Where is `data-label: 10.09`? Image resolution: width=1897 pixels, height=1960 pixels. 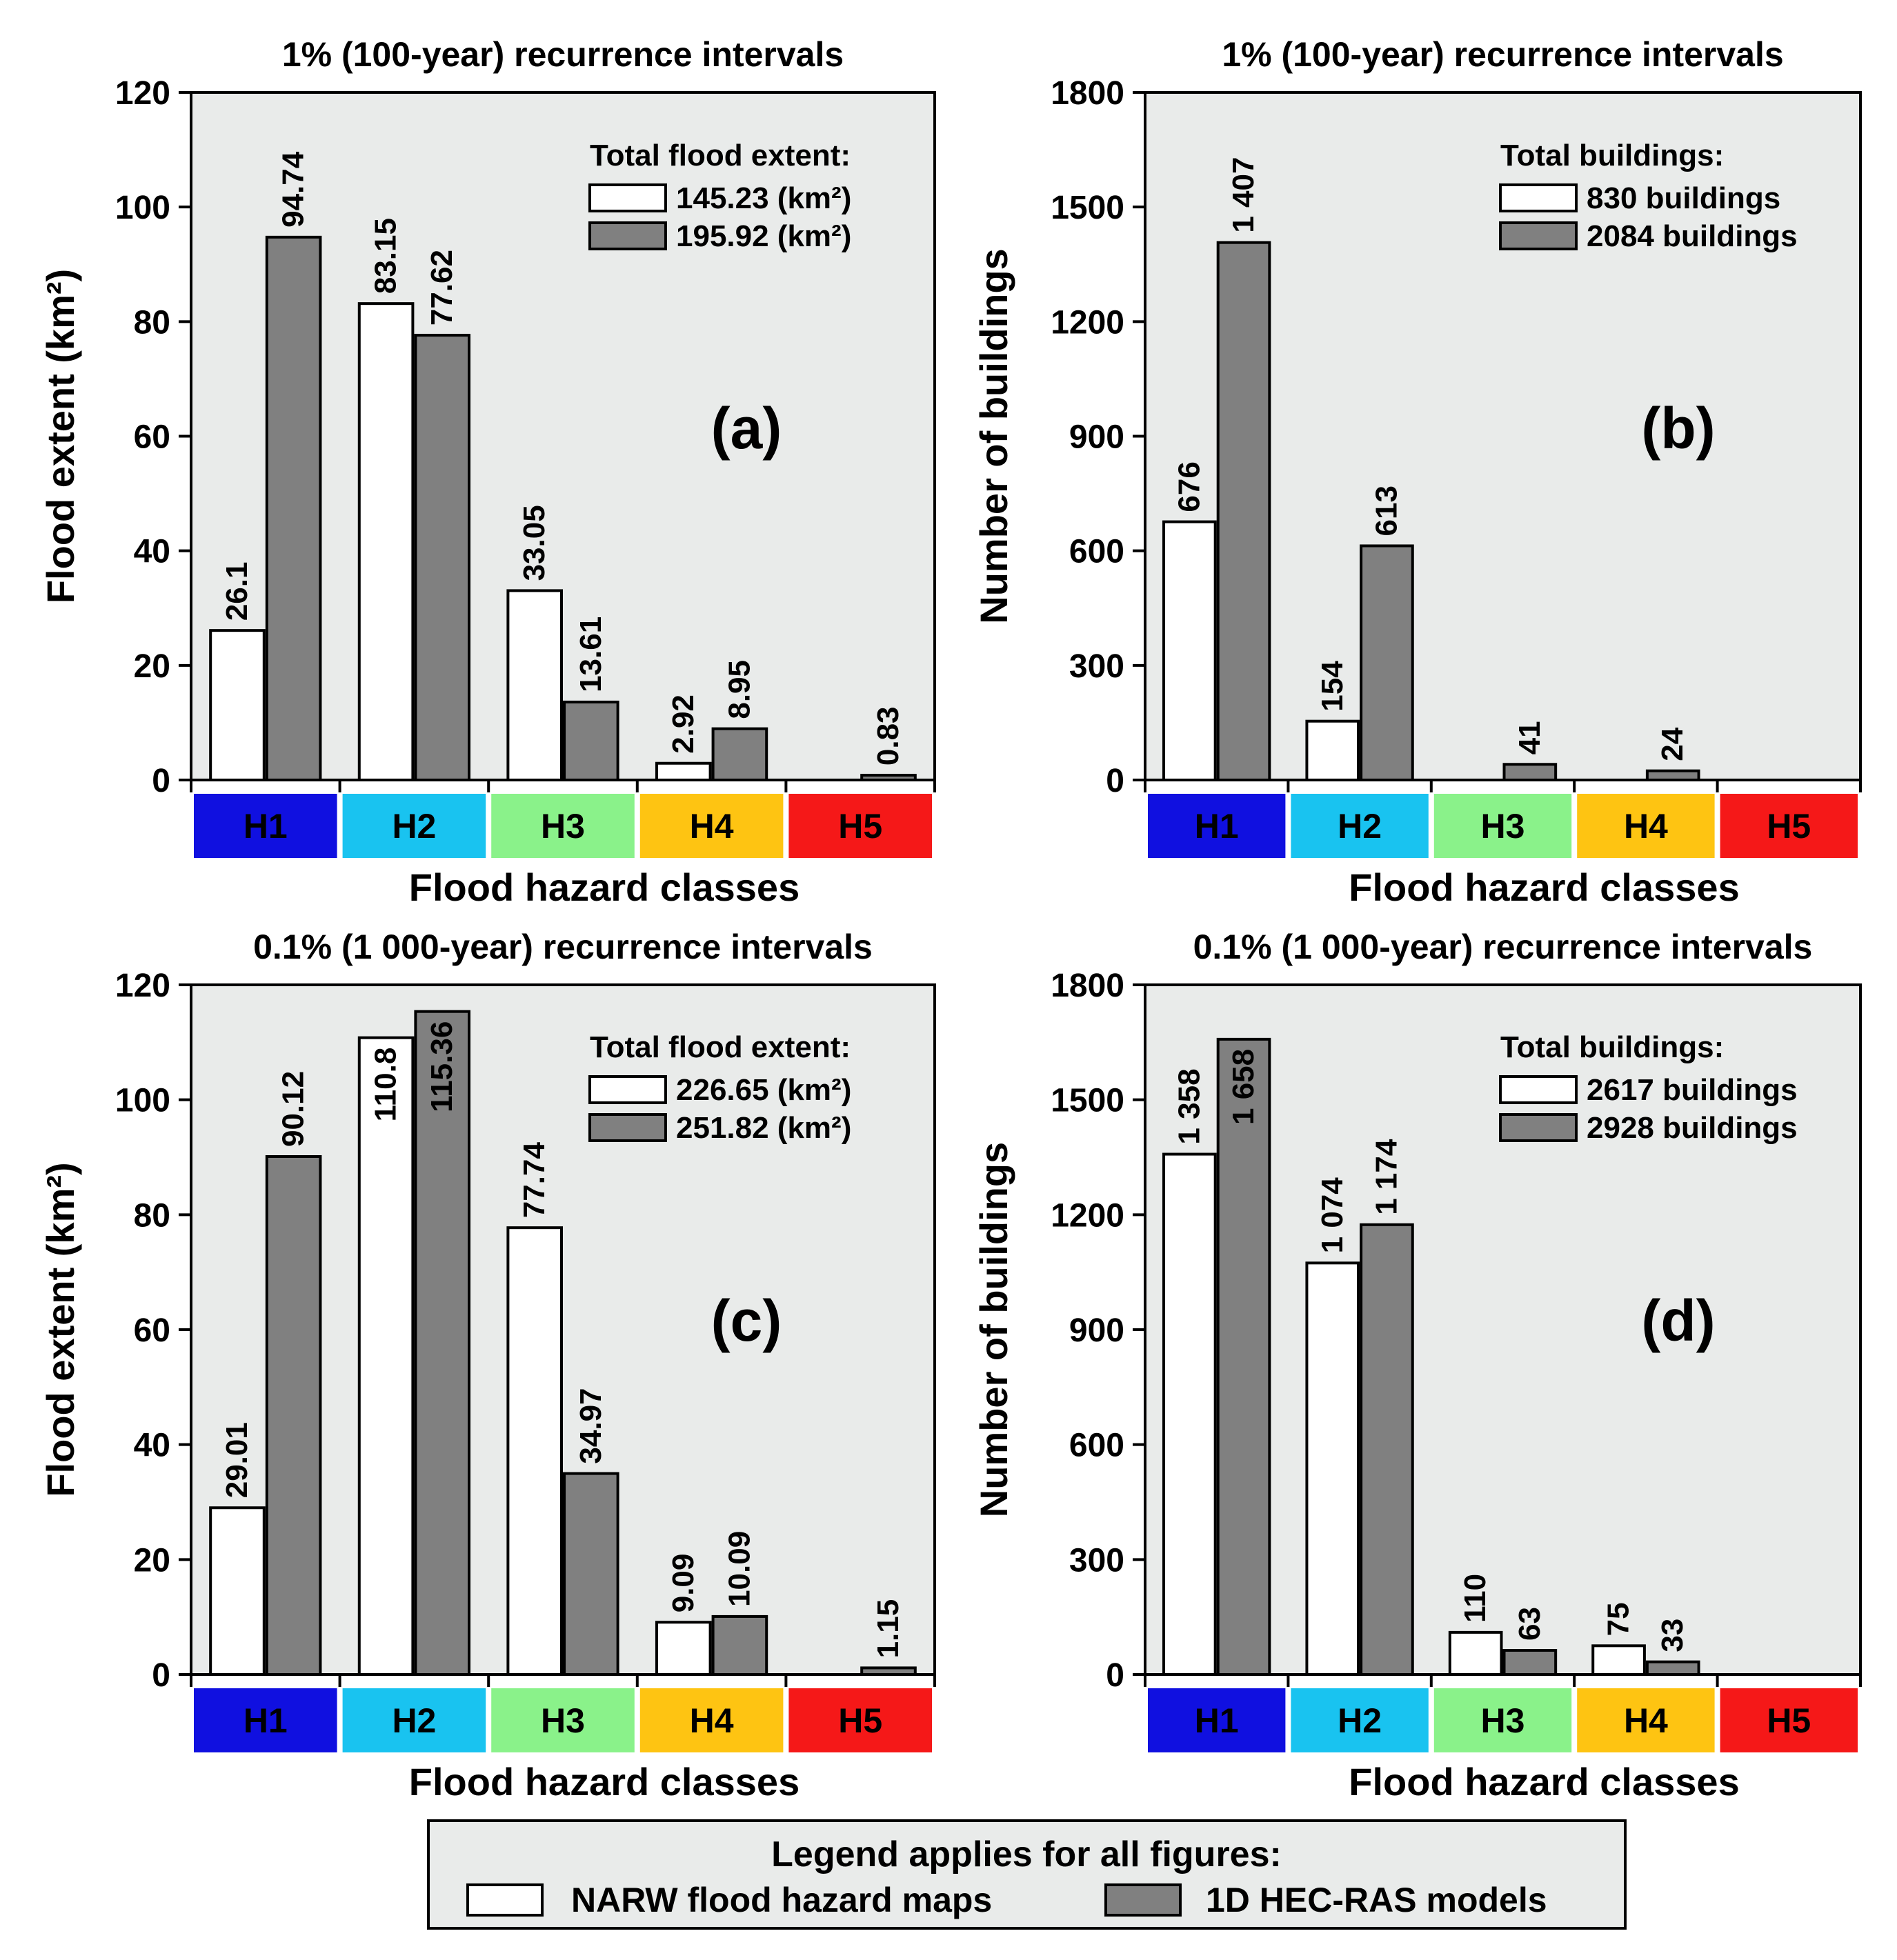 data-label: 10.09 is located at coordinates (739, 1569).